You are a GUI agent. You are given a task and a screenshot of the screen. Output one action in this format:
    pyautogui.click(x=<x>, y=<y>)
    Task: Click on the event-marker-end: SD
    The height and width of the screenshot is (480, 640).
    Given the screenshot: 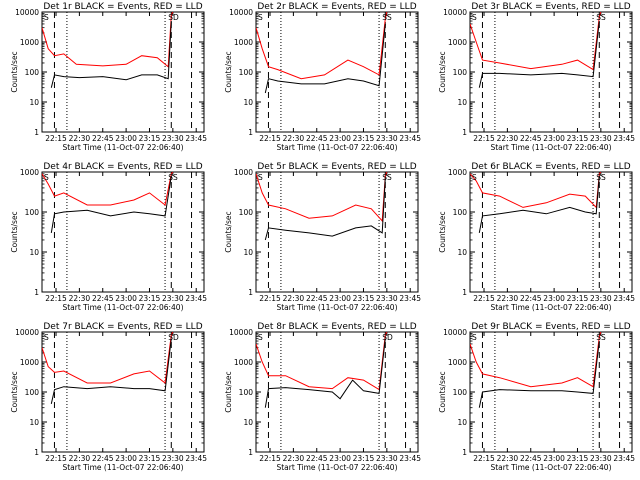 What is the action you would take?
    pyautogui.click(x=173, y=337)
    